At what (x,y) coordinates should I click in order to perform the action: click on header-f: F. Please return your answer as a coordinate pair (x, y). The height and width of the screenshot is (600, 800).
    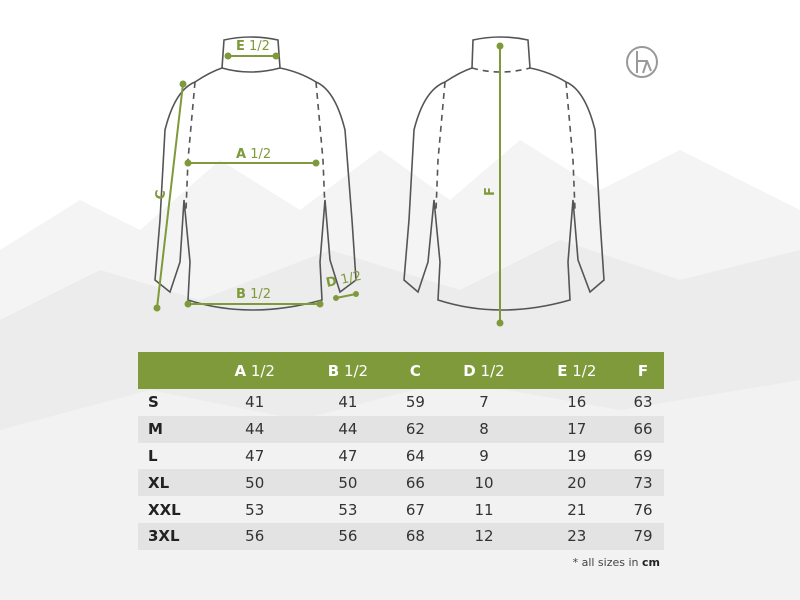
    Looking at the image, I should click on (643, 370).